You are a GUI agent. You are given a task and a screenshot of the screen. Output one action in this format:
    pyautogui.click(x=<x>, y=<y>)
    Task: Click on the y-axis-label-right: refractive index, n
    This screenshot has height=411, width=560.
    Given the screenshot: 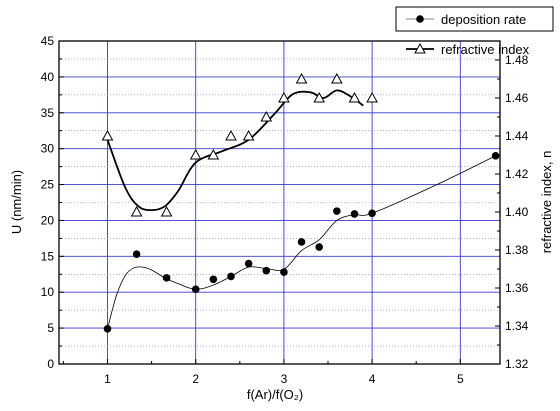 What is the action you would take?
    pyautogui.click(x=546, y=202)
    